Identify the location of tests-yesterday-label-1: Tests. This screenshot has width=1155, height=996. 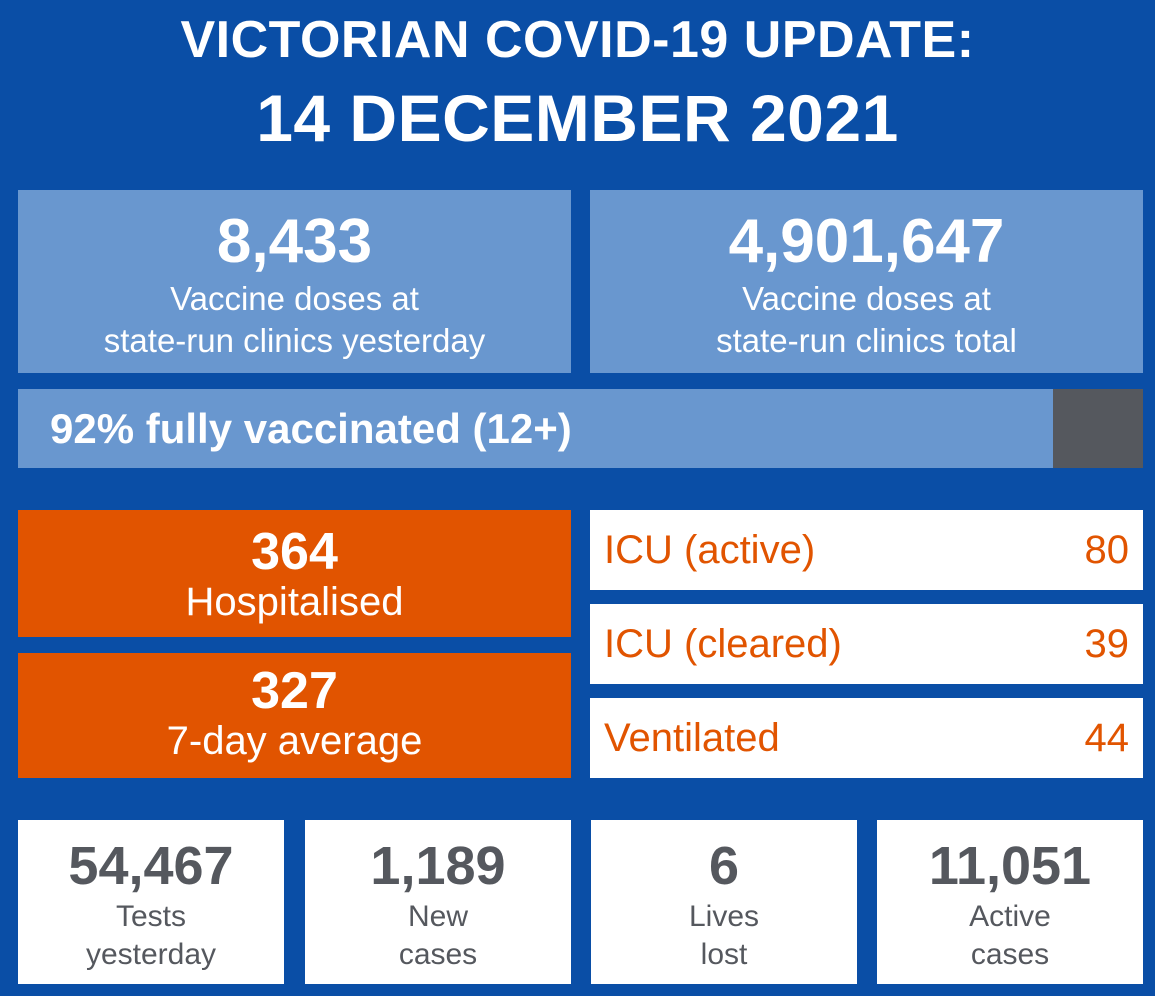
(151, 916).